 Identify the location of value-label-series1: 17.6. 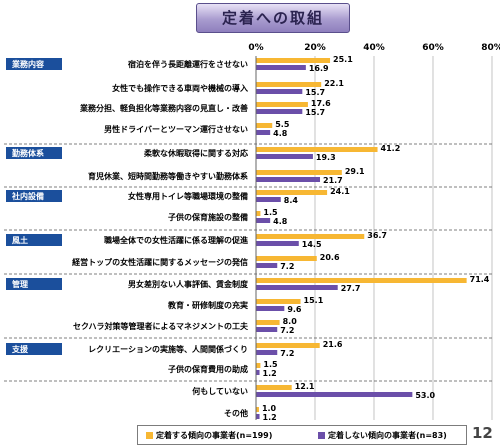
(321, 103).